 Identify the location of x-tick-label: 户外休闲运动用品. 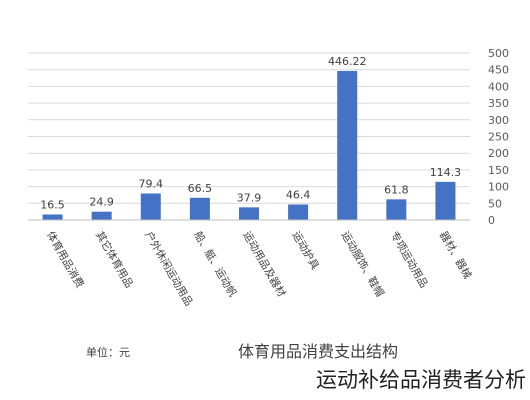
(168, 268).